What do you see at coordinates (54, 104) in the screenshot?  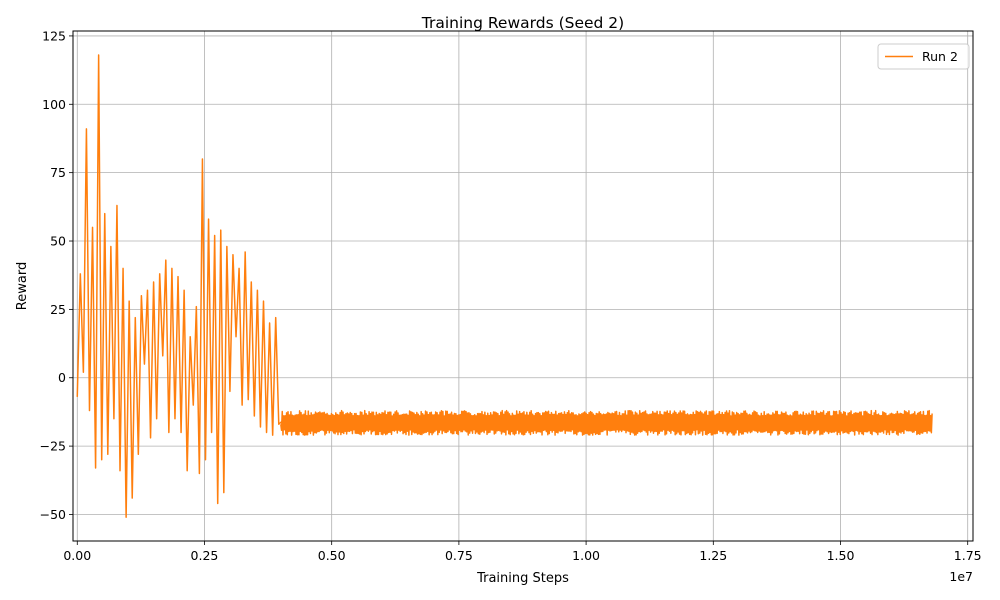 I see `y-tick-label: 100` at bounding box center [54, 104].